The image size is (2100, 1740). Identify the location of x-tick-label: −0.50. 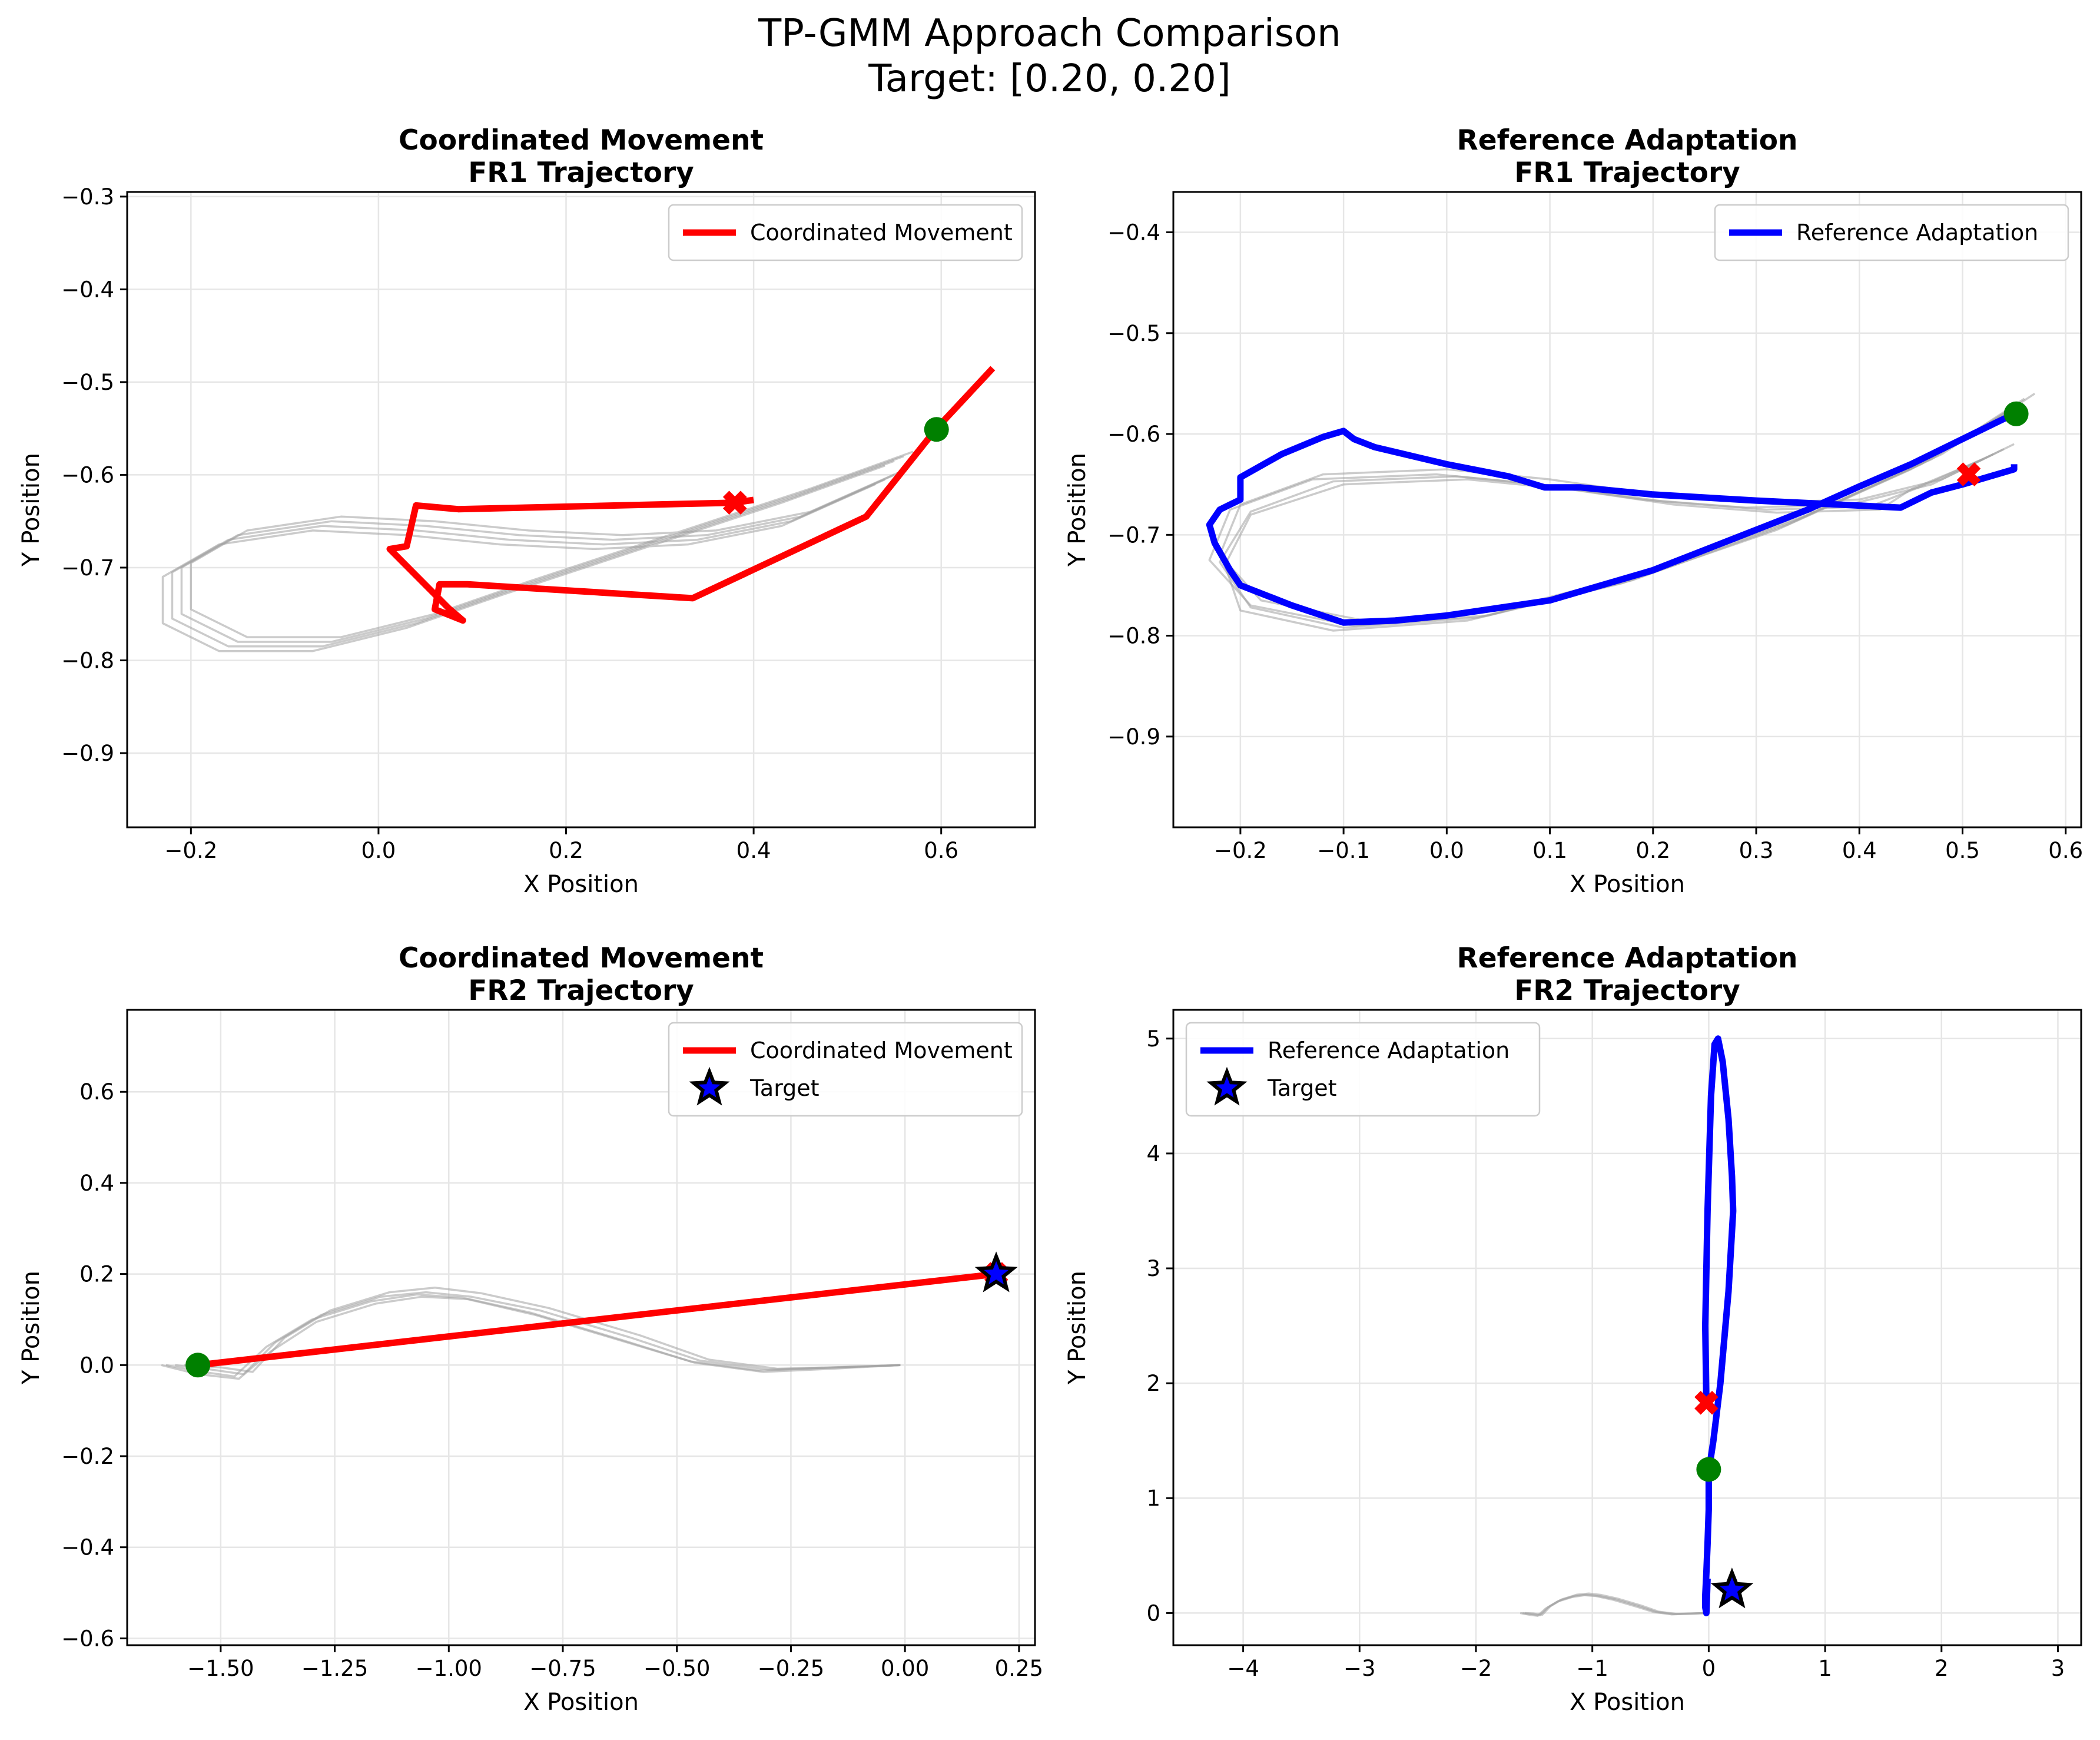
(677, 1668).